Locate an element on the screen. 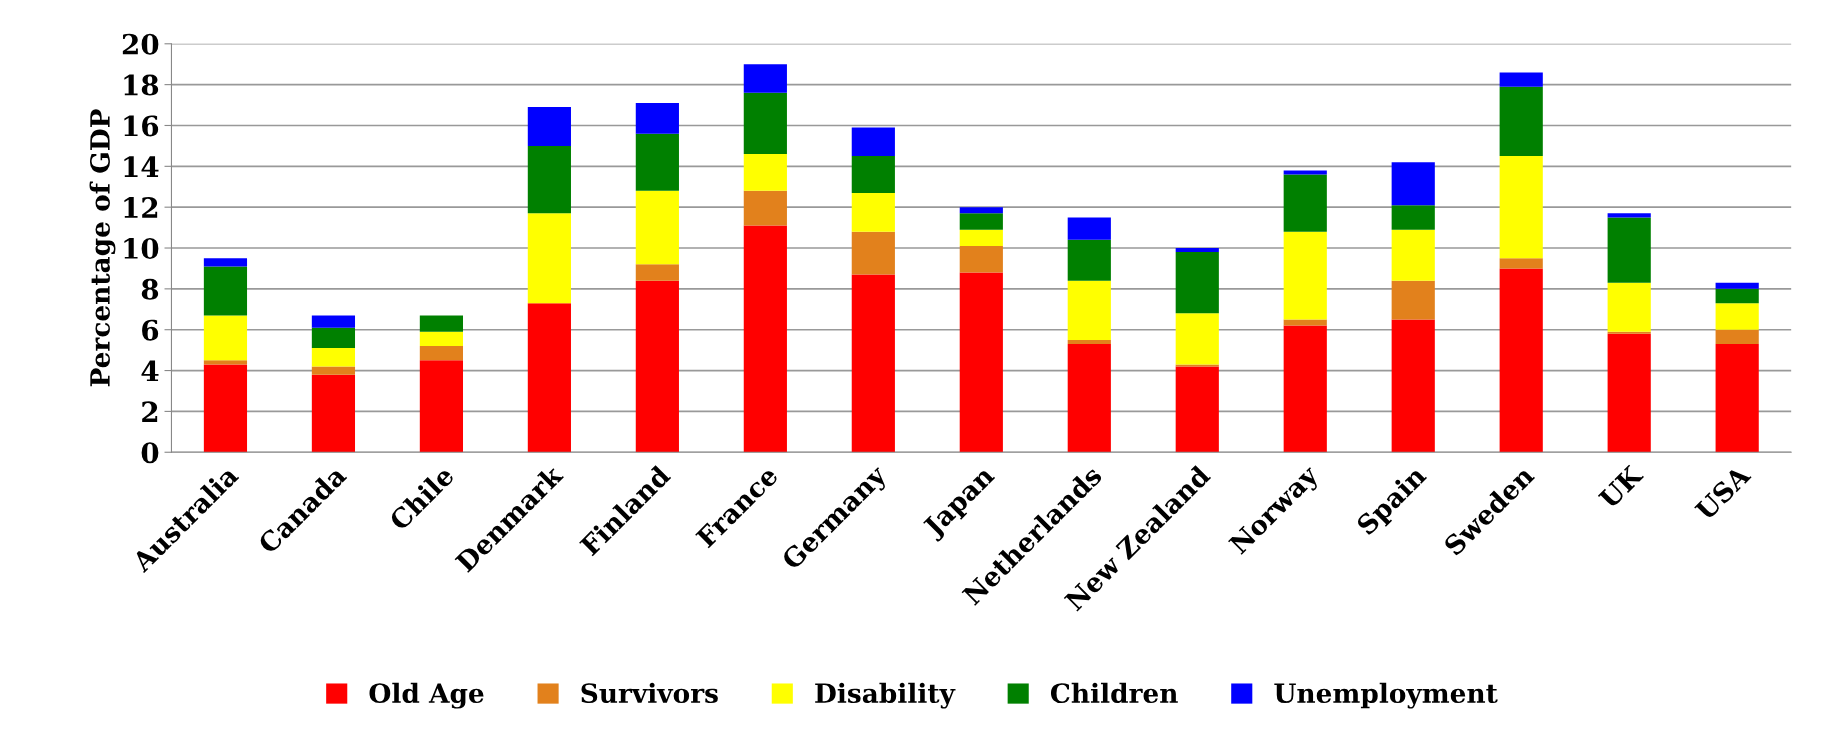 The image size is (1824, 755). y-tick-label: 10 is located at coordinates (141, 248).